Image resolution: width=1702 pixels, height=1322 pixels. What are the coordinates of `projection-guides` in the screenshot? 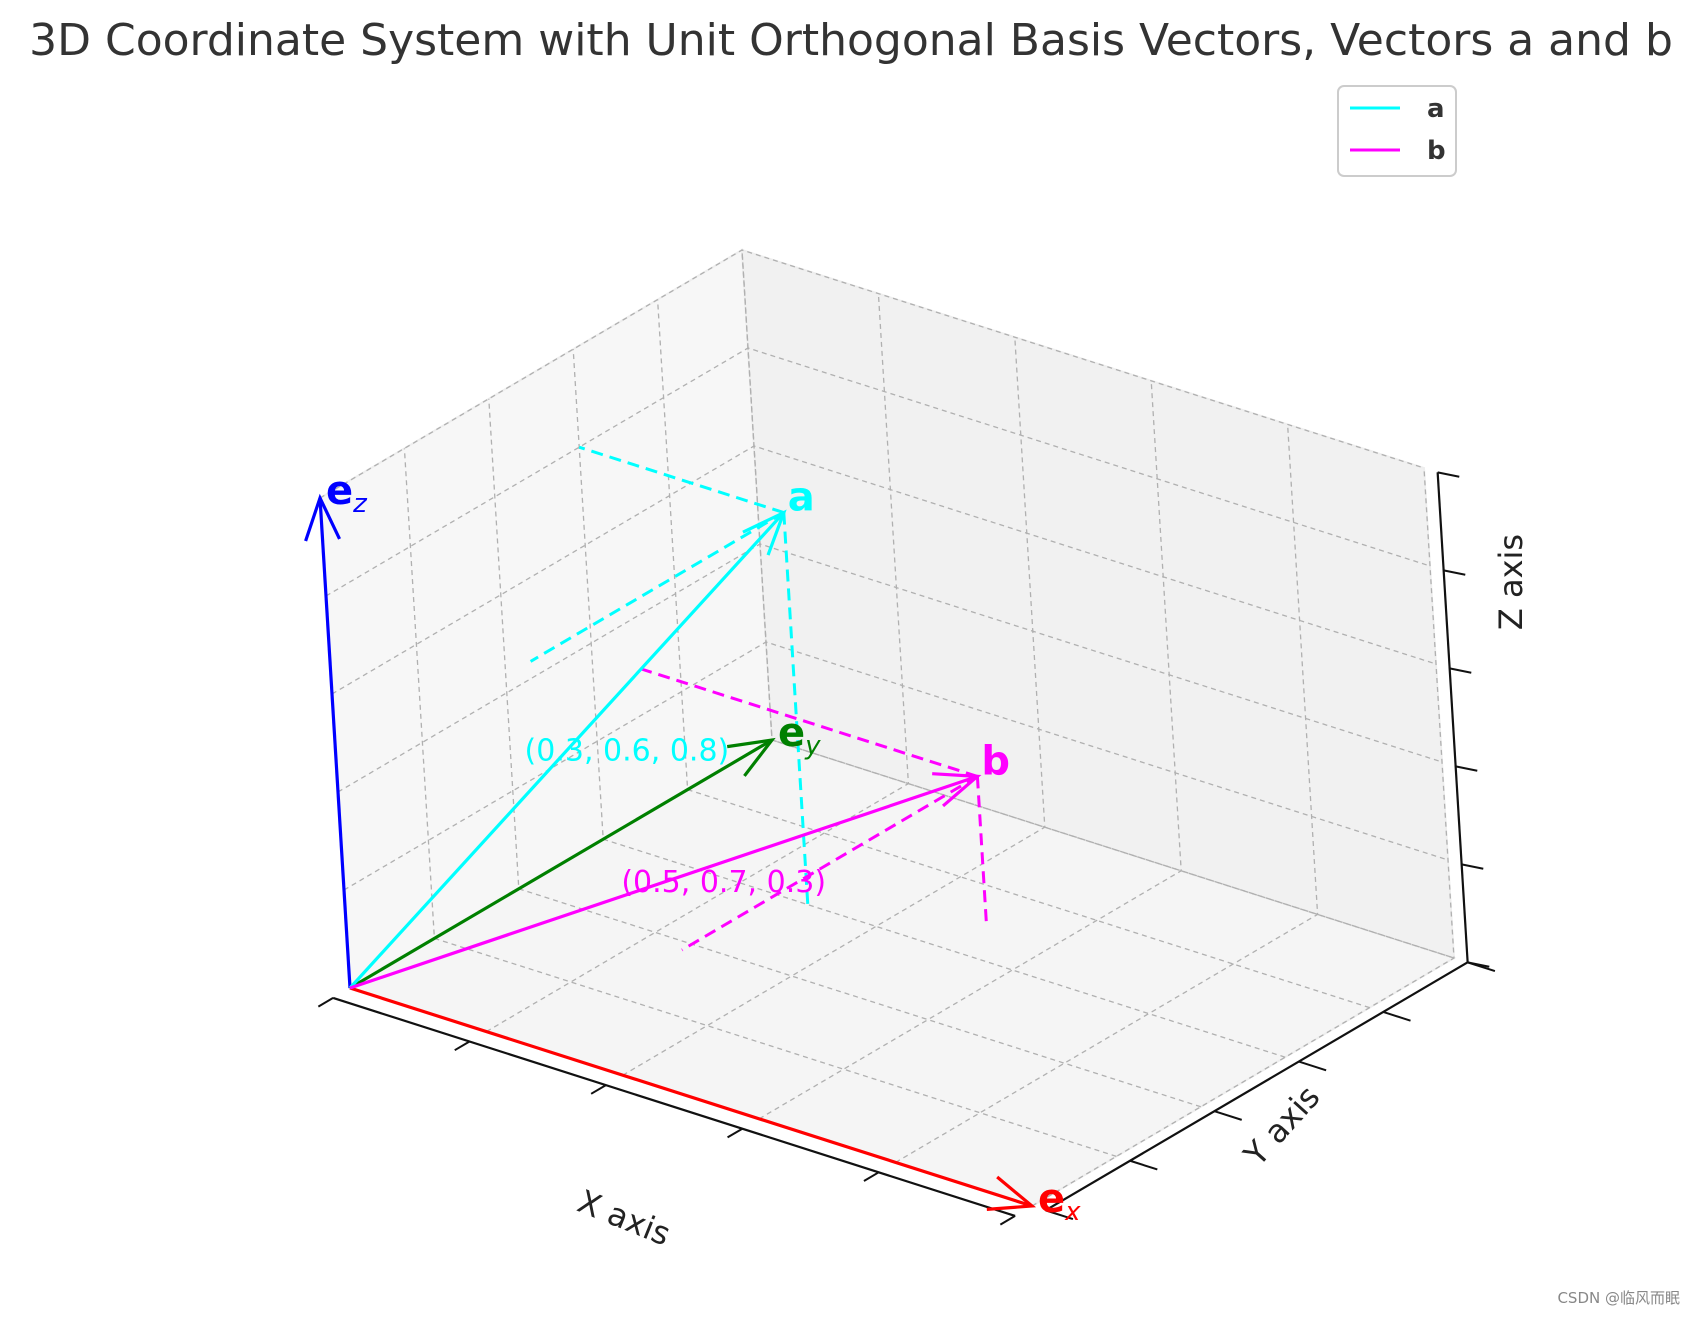 It's located at (758, 698).